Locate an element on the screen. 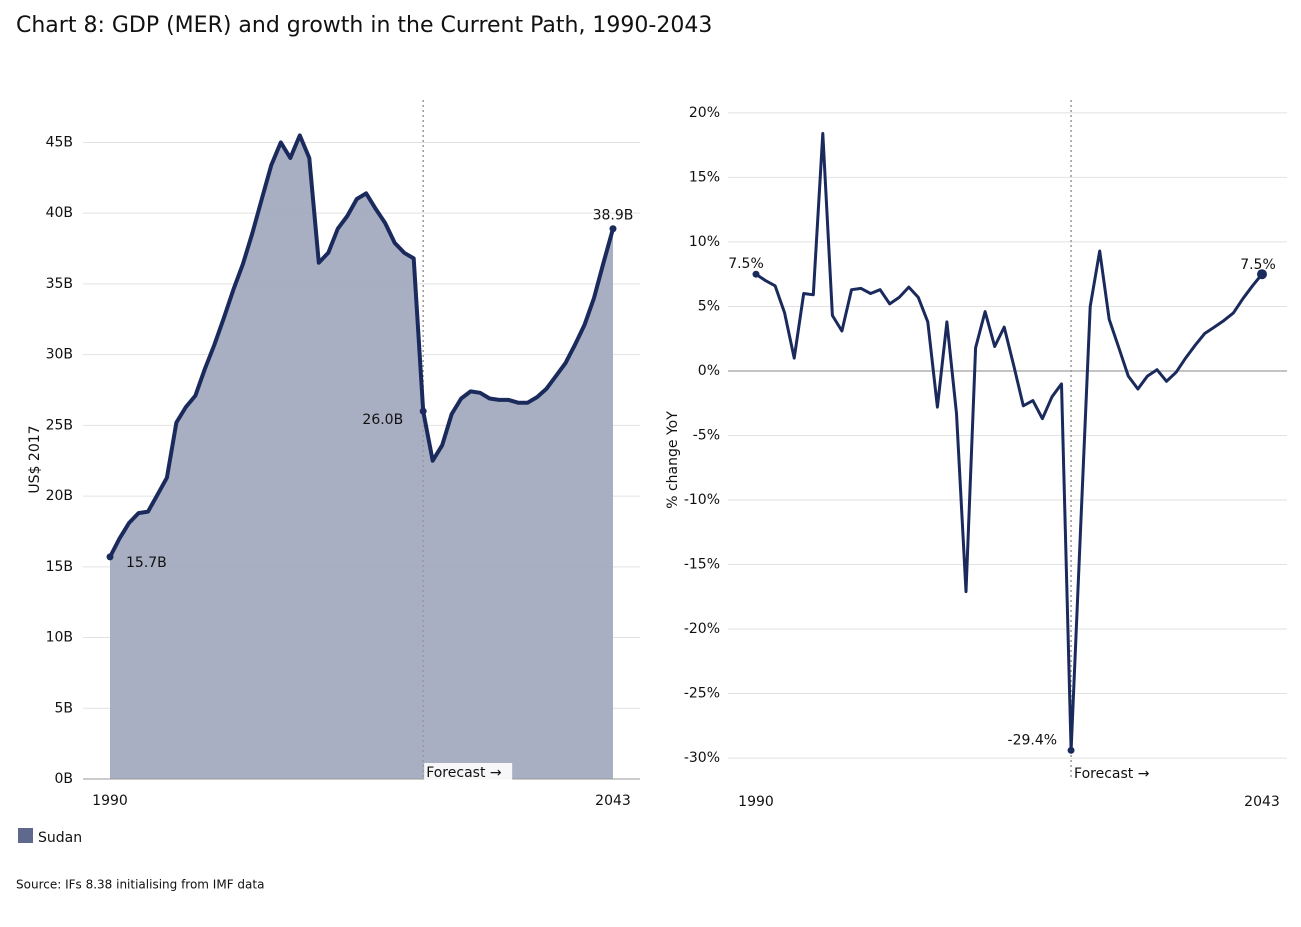 This screenshot has width=1301, height=927. y-tick-label: 5B is located at coordinates (63, 708).